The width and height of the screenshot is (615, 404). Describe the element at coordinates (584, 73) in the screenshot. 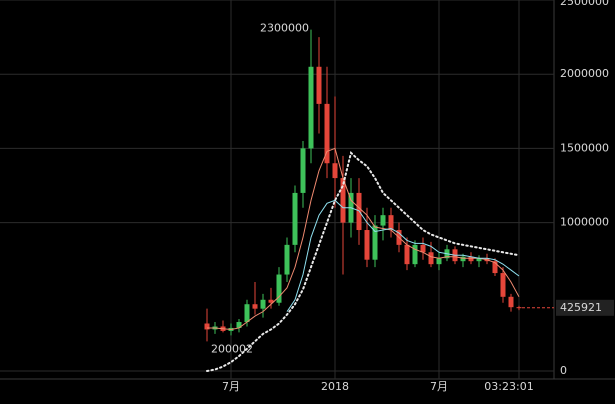

I see `y-tick-label: 2000000` at that location.